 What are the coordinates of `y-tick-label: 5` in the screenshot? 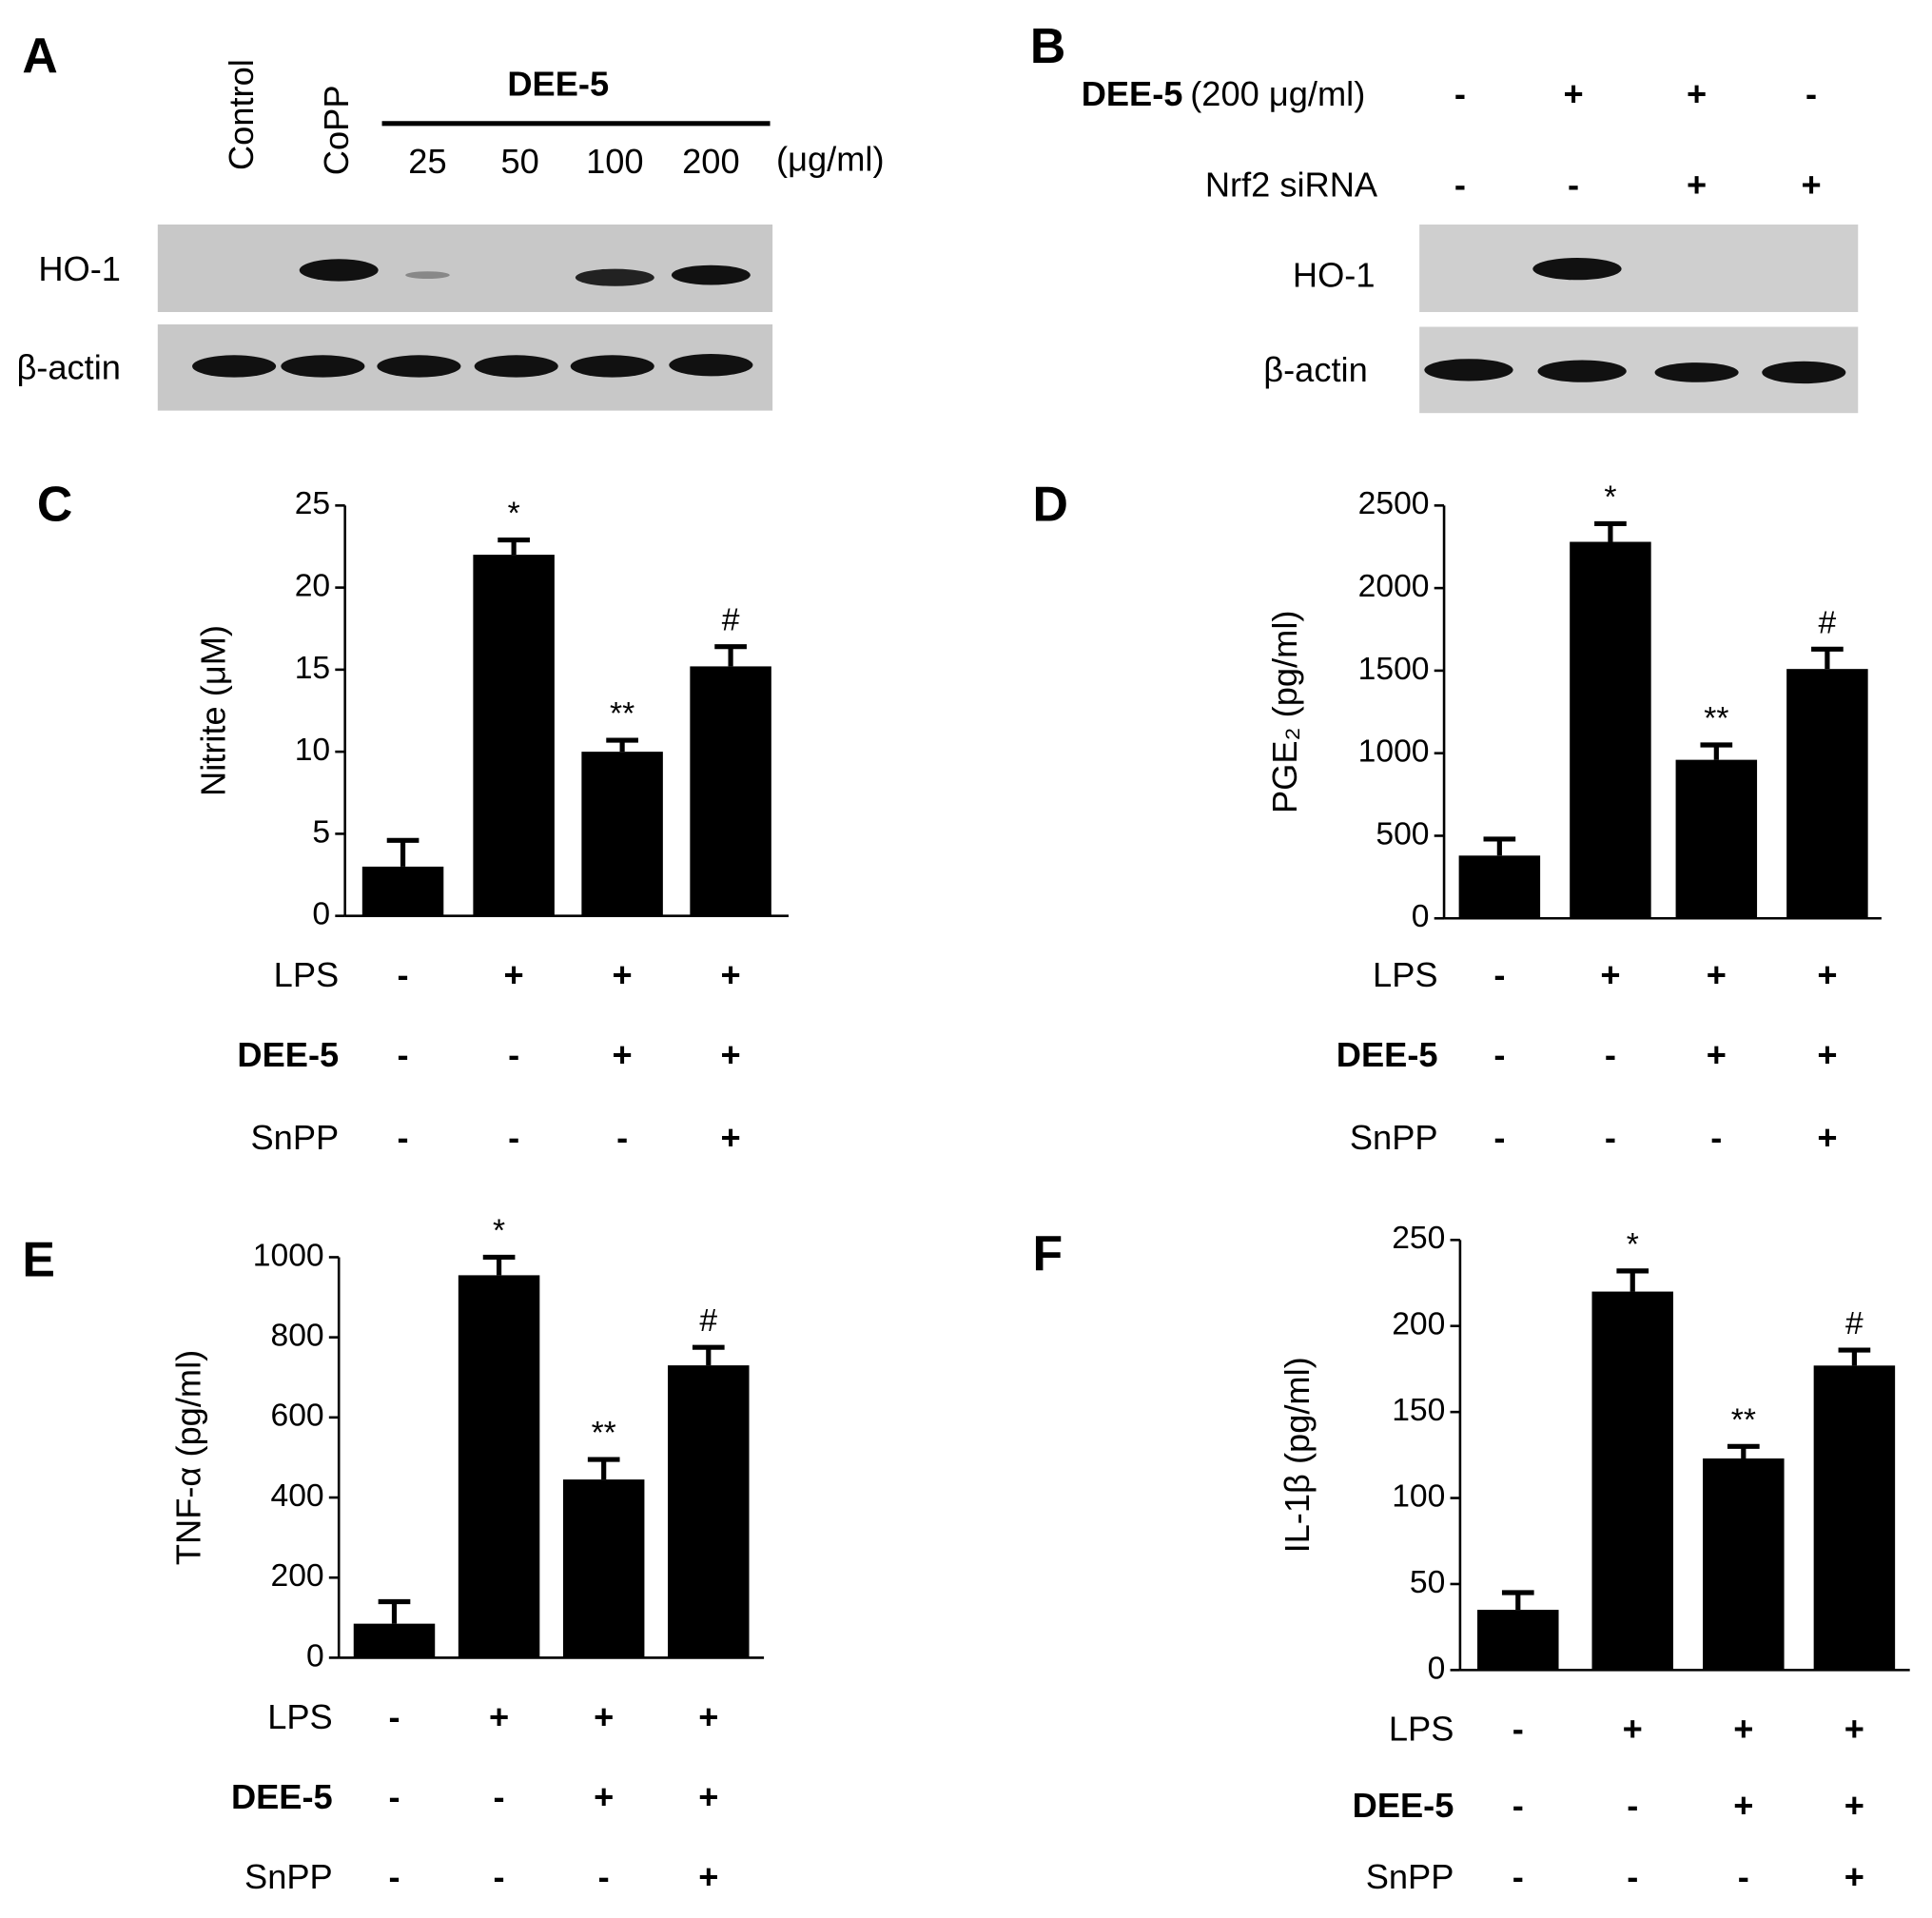 It's located at (321, 832).